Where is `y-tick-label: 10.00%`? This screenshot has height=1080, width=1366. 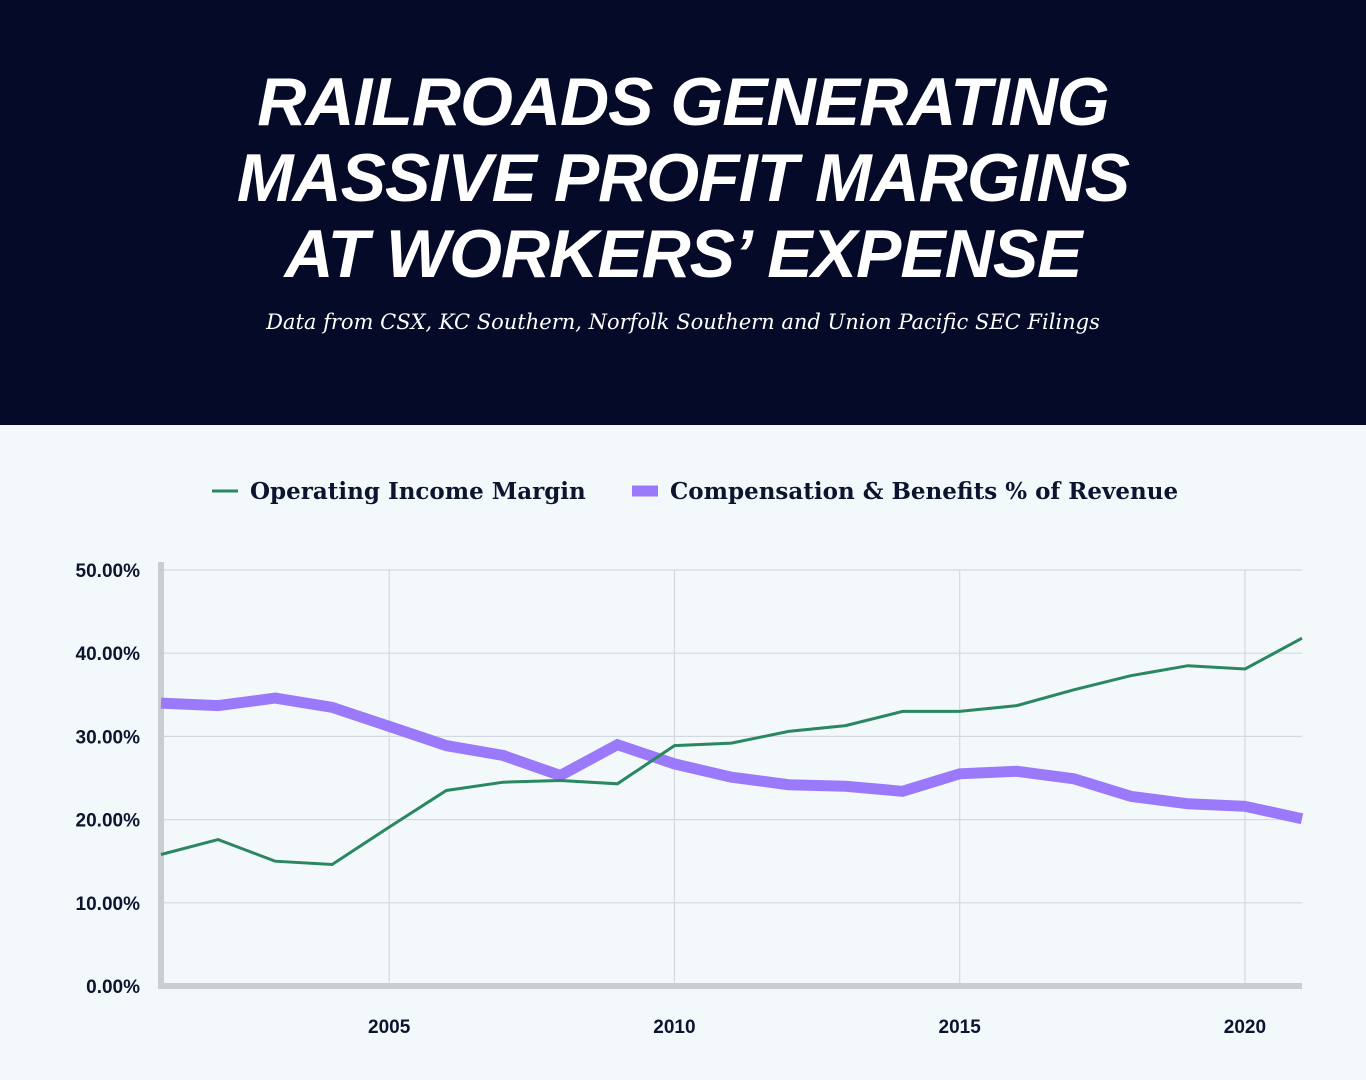
y-tick-label: 10.00% is located at coordinates (108, 904).